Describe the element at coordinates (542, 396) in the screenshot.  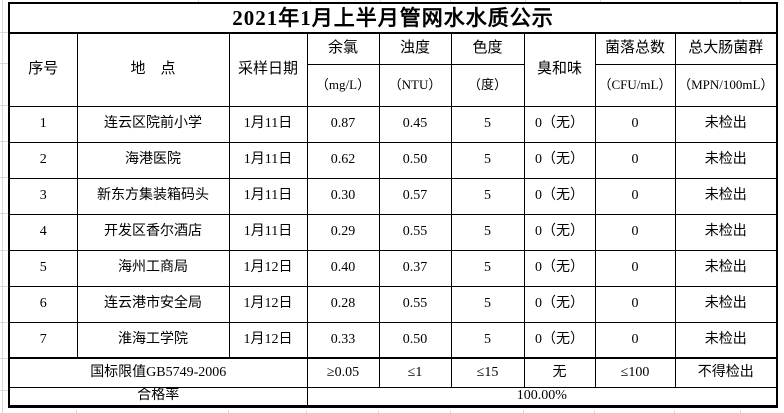
I see `pass-rate-value: 100.00%` at that location.